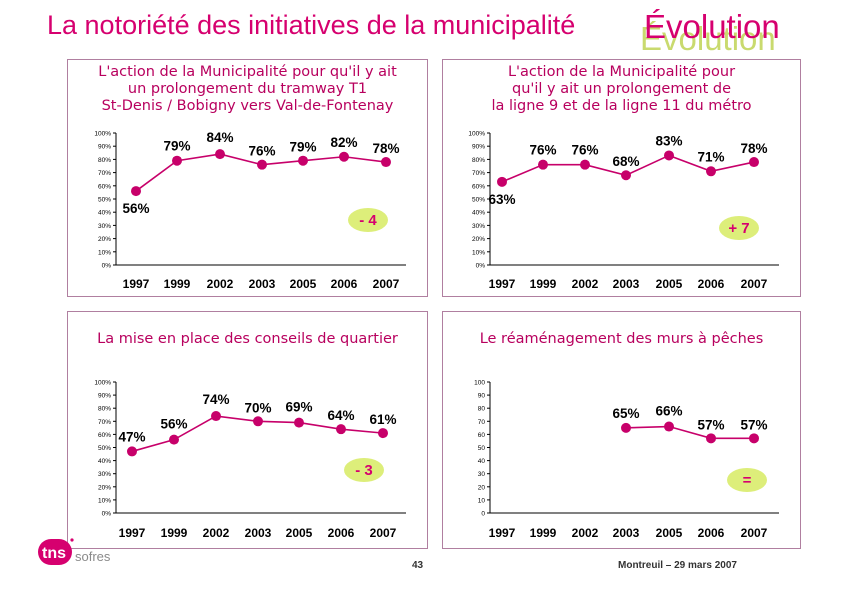 Image resolution: width=842 pixels, height=595 pixels. I want to click on footer-location-date: Montreuil – 29 mars 2007, so click(677, 565).